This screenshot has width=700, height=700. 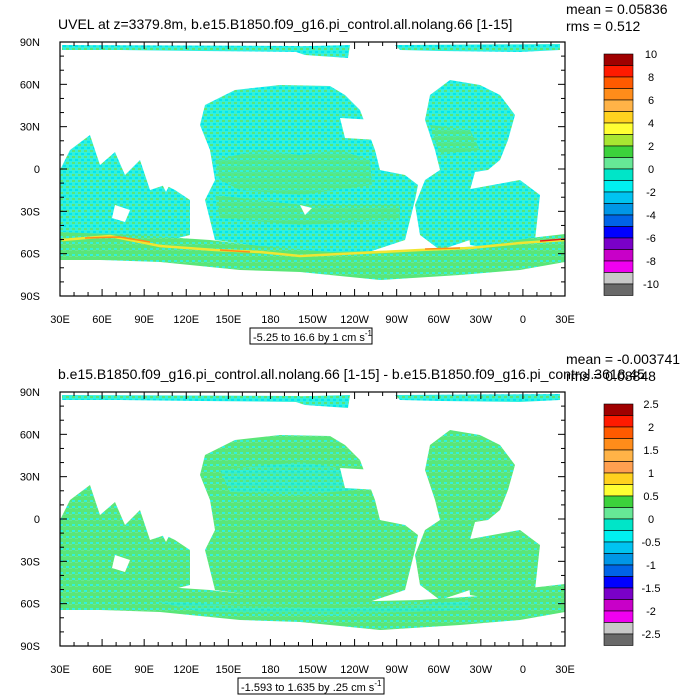 What do you see at coordinates (651, 216) in the screenshot?
I see `colorbar-label: -4` at bounding box center [651, 216].